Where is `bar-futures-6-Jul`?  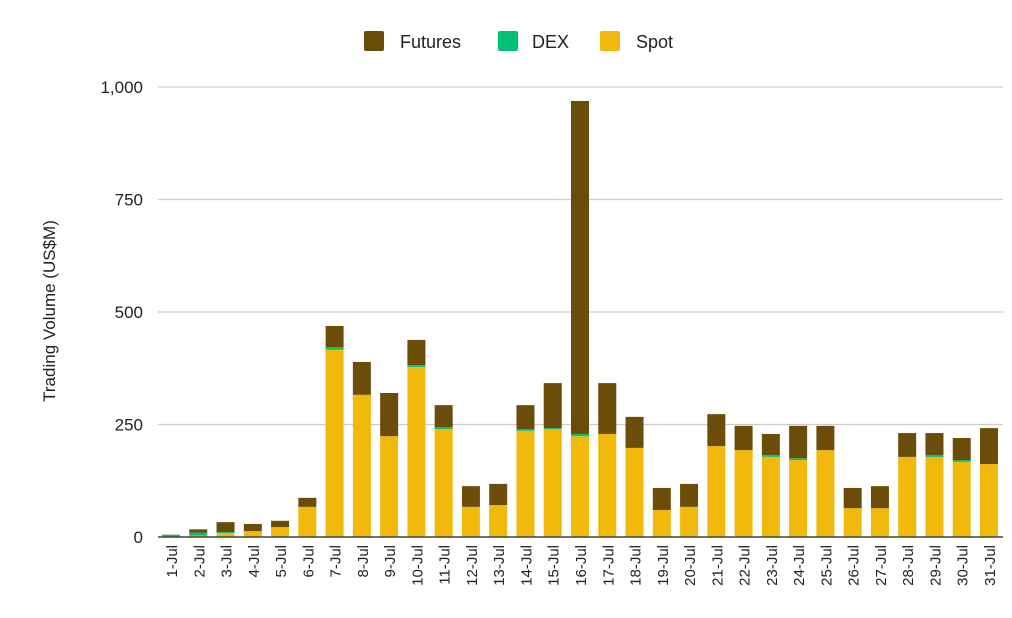
bar-futures-6-Jul is located at coordinates (307, 502).